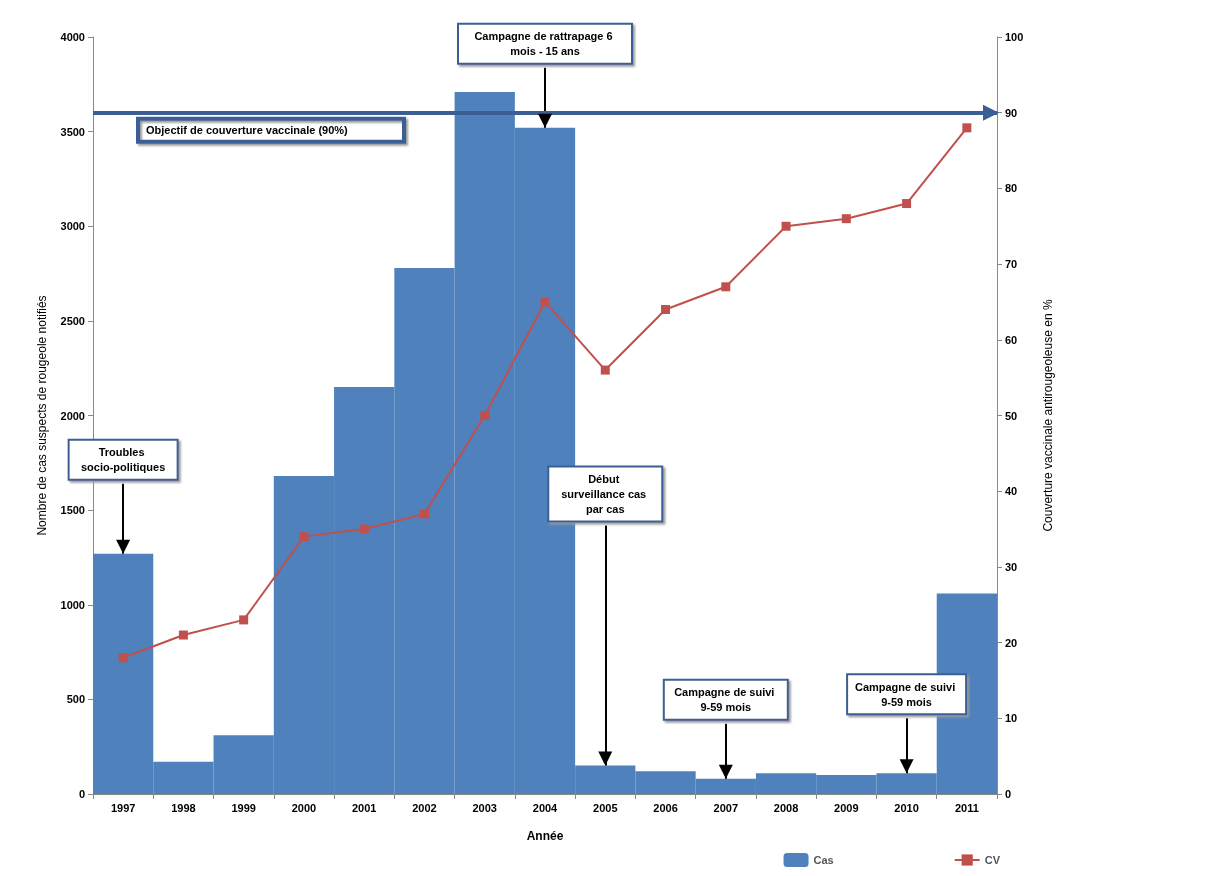 The image size is (1205, 876). Describe the element at coordinates (123, 460) in the screenshot. I see `annotation: Troubles socio-politiques` at that location.